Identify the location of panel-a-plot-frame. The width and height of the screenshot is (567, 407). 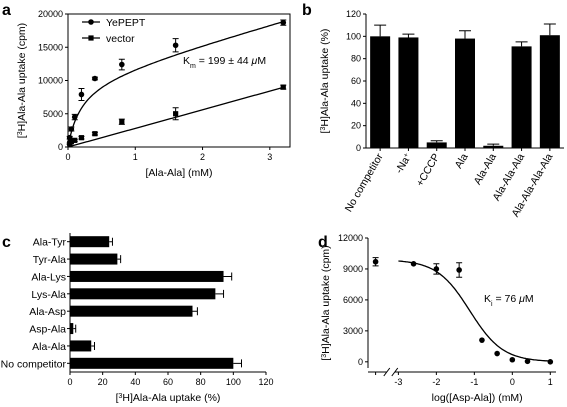
(179, 80).